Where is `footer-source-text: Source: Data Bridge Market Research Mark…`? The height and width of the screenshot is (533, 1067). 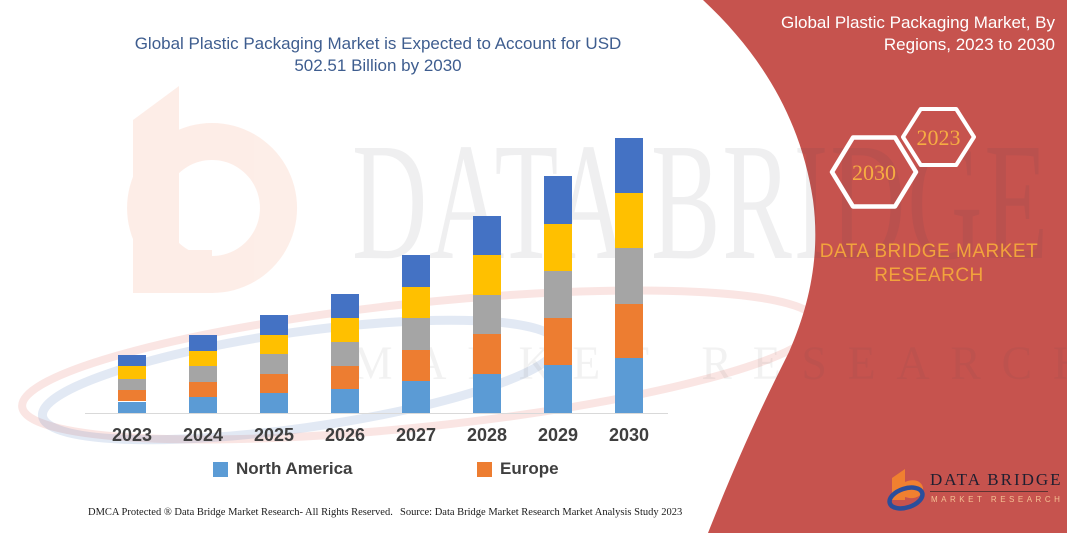 footer-source-text: Source: Data Bridge Market Research Mark… is located at coordinates (541, 512).